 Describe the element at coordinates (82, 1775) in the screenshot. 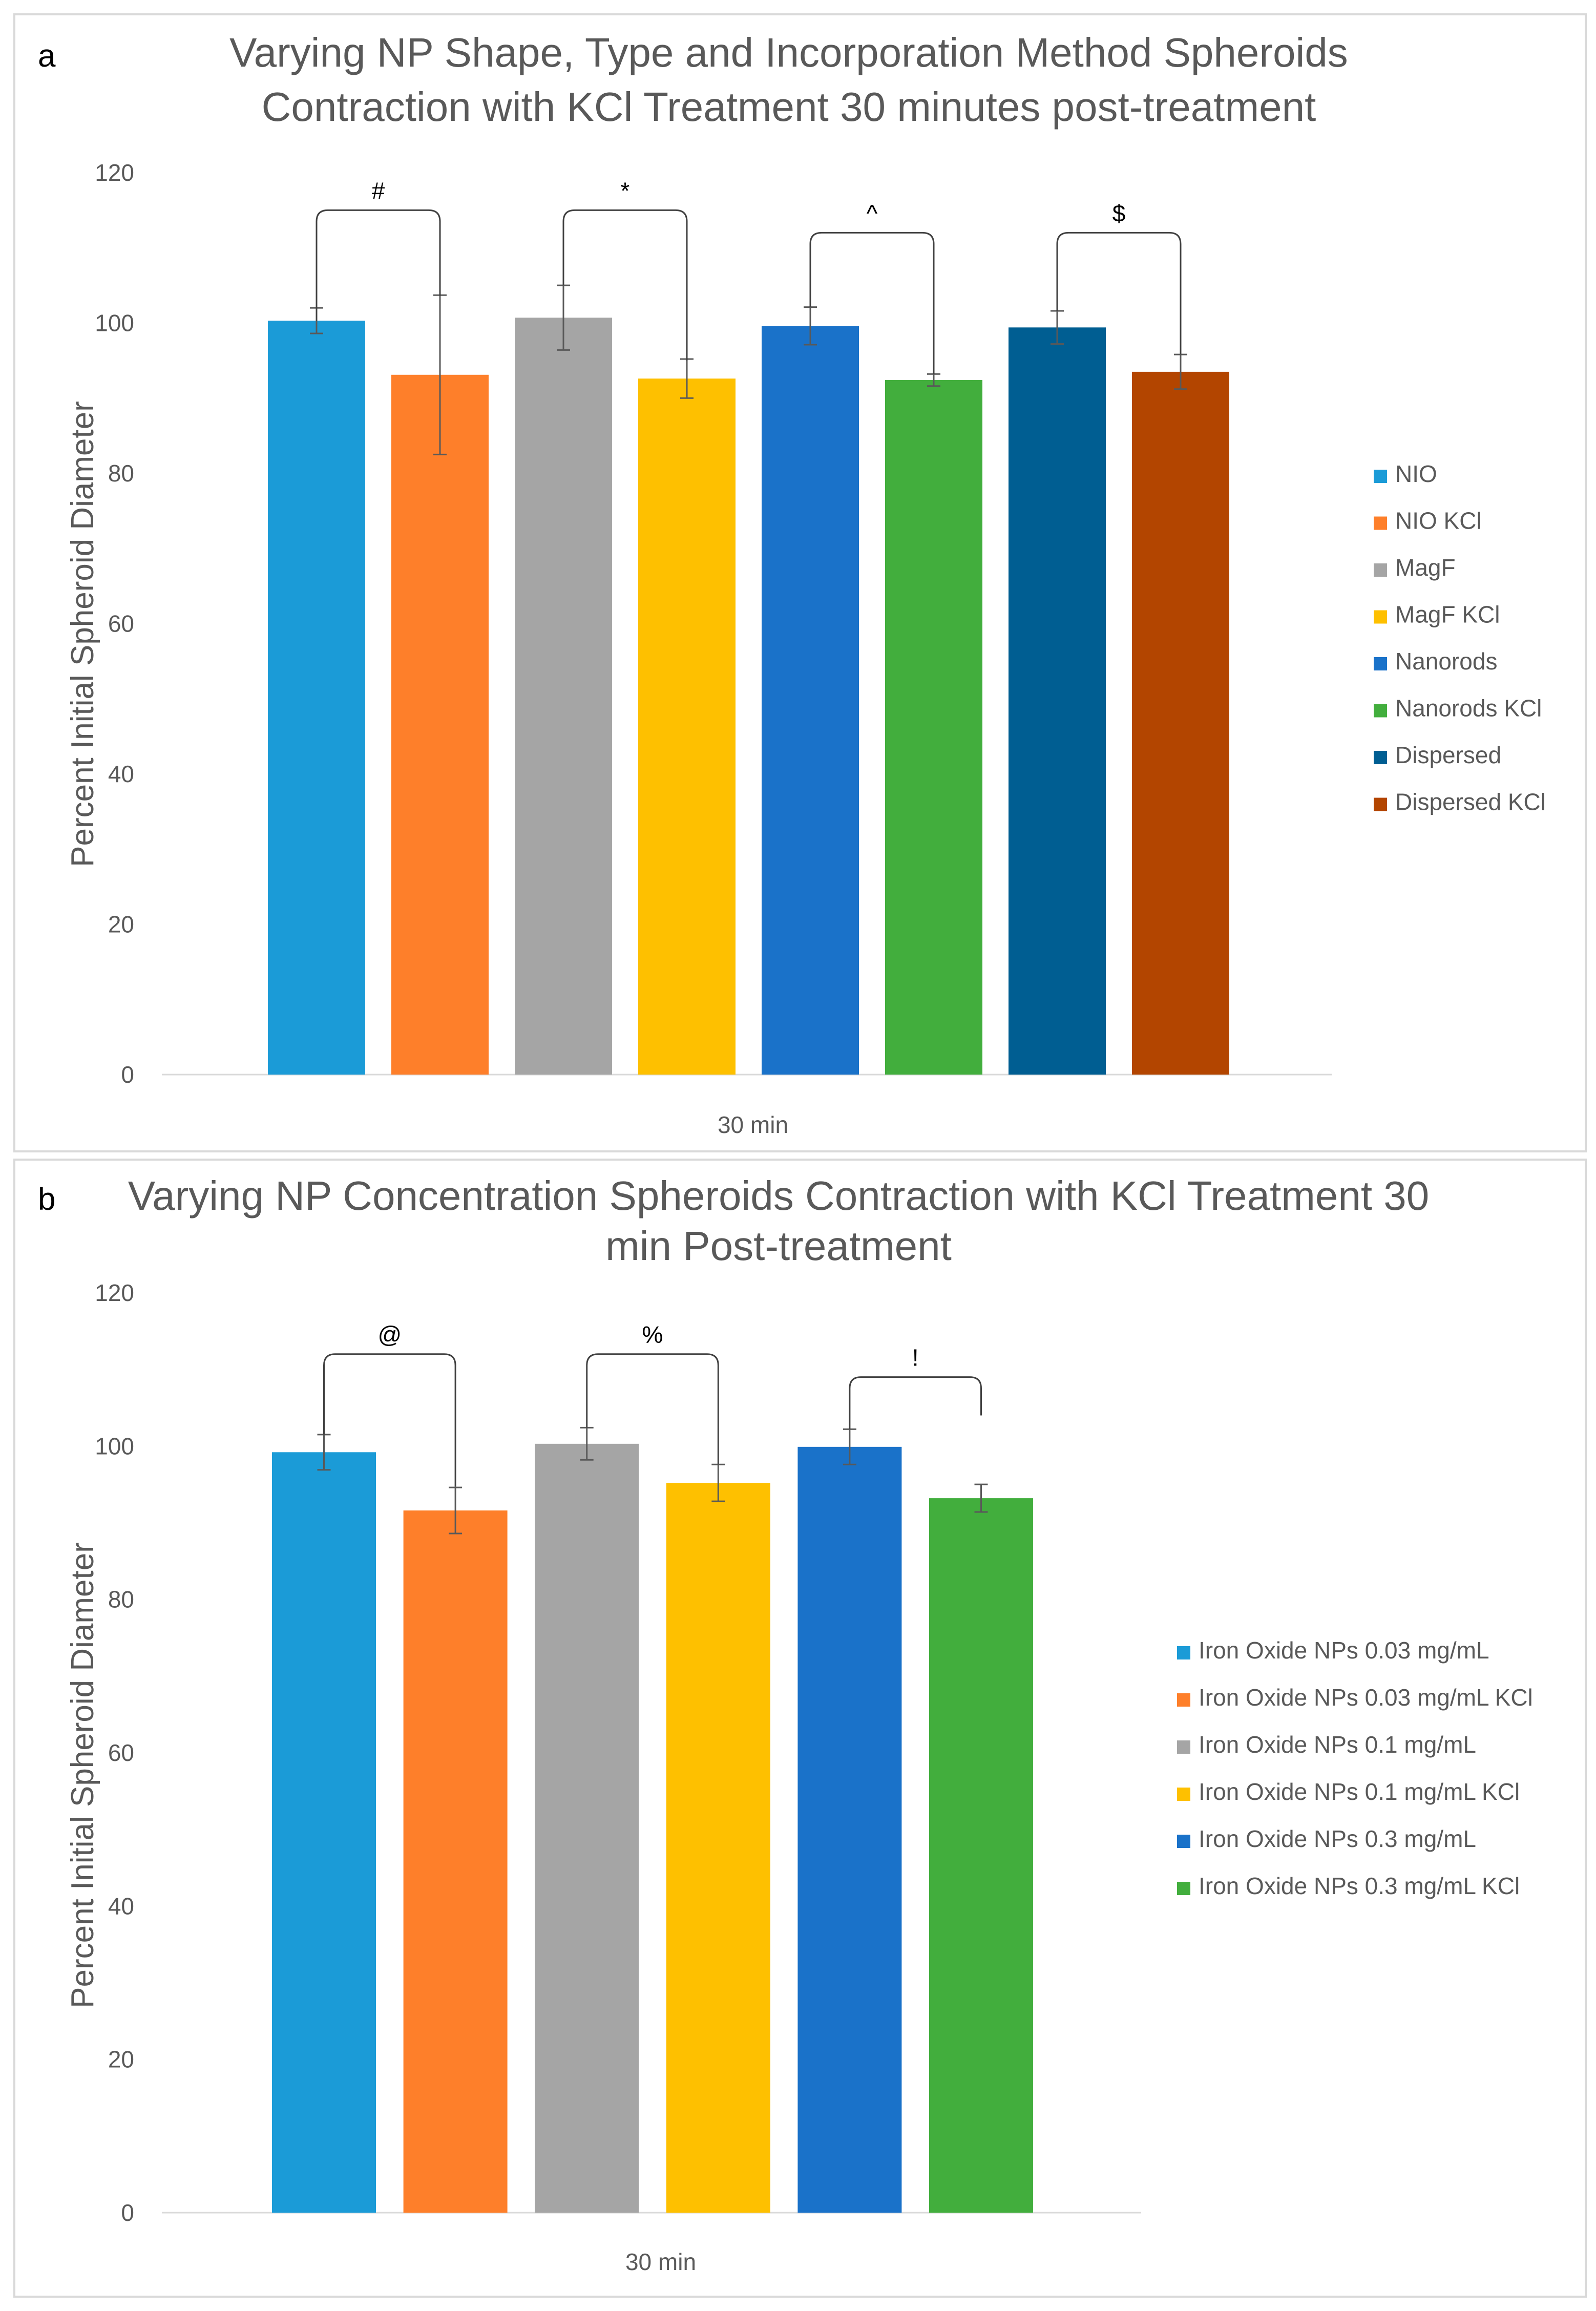

I see `chart-b-y-axis-label: Percent Initial Spheroid Diameter` at that location.